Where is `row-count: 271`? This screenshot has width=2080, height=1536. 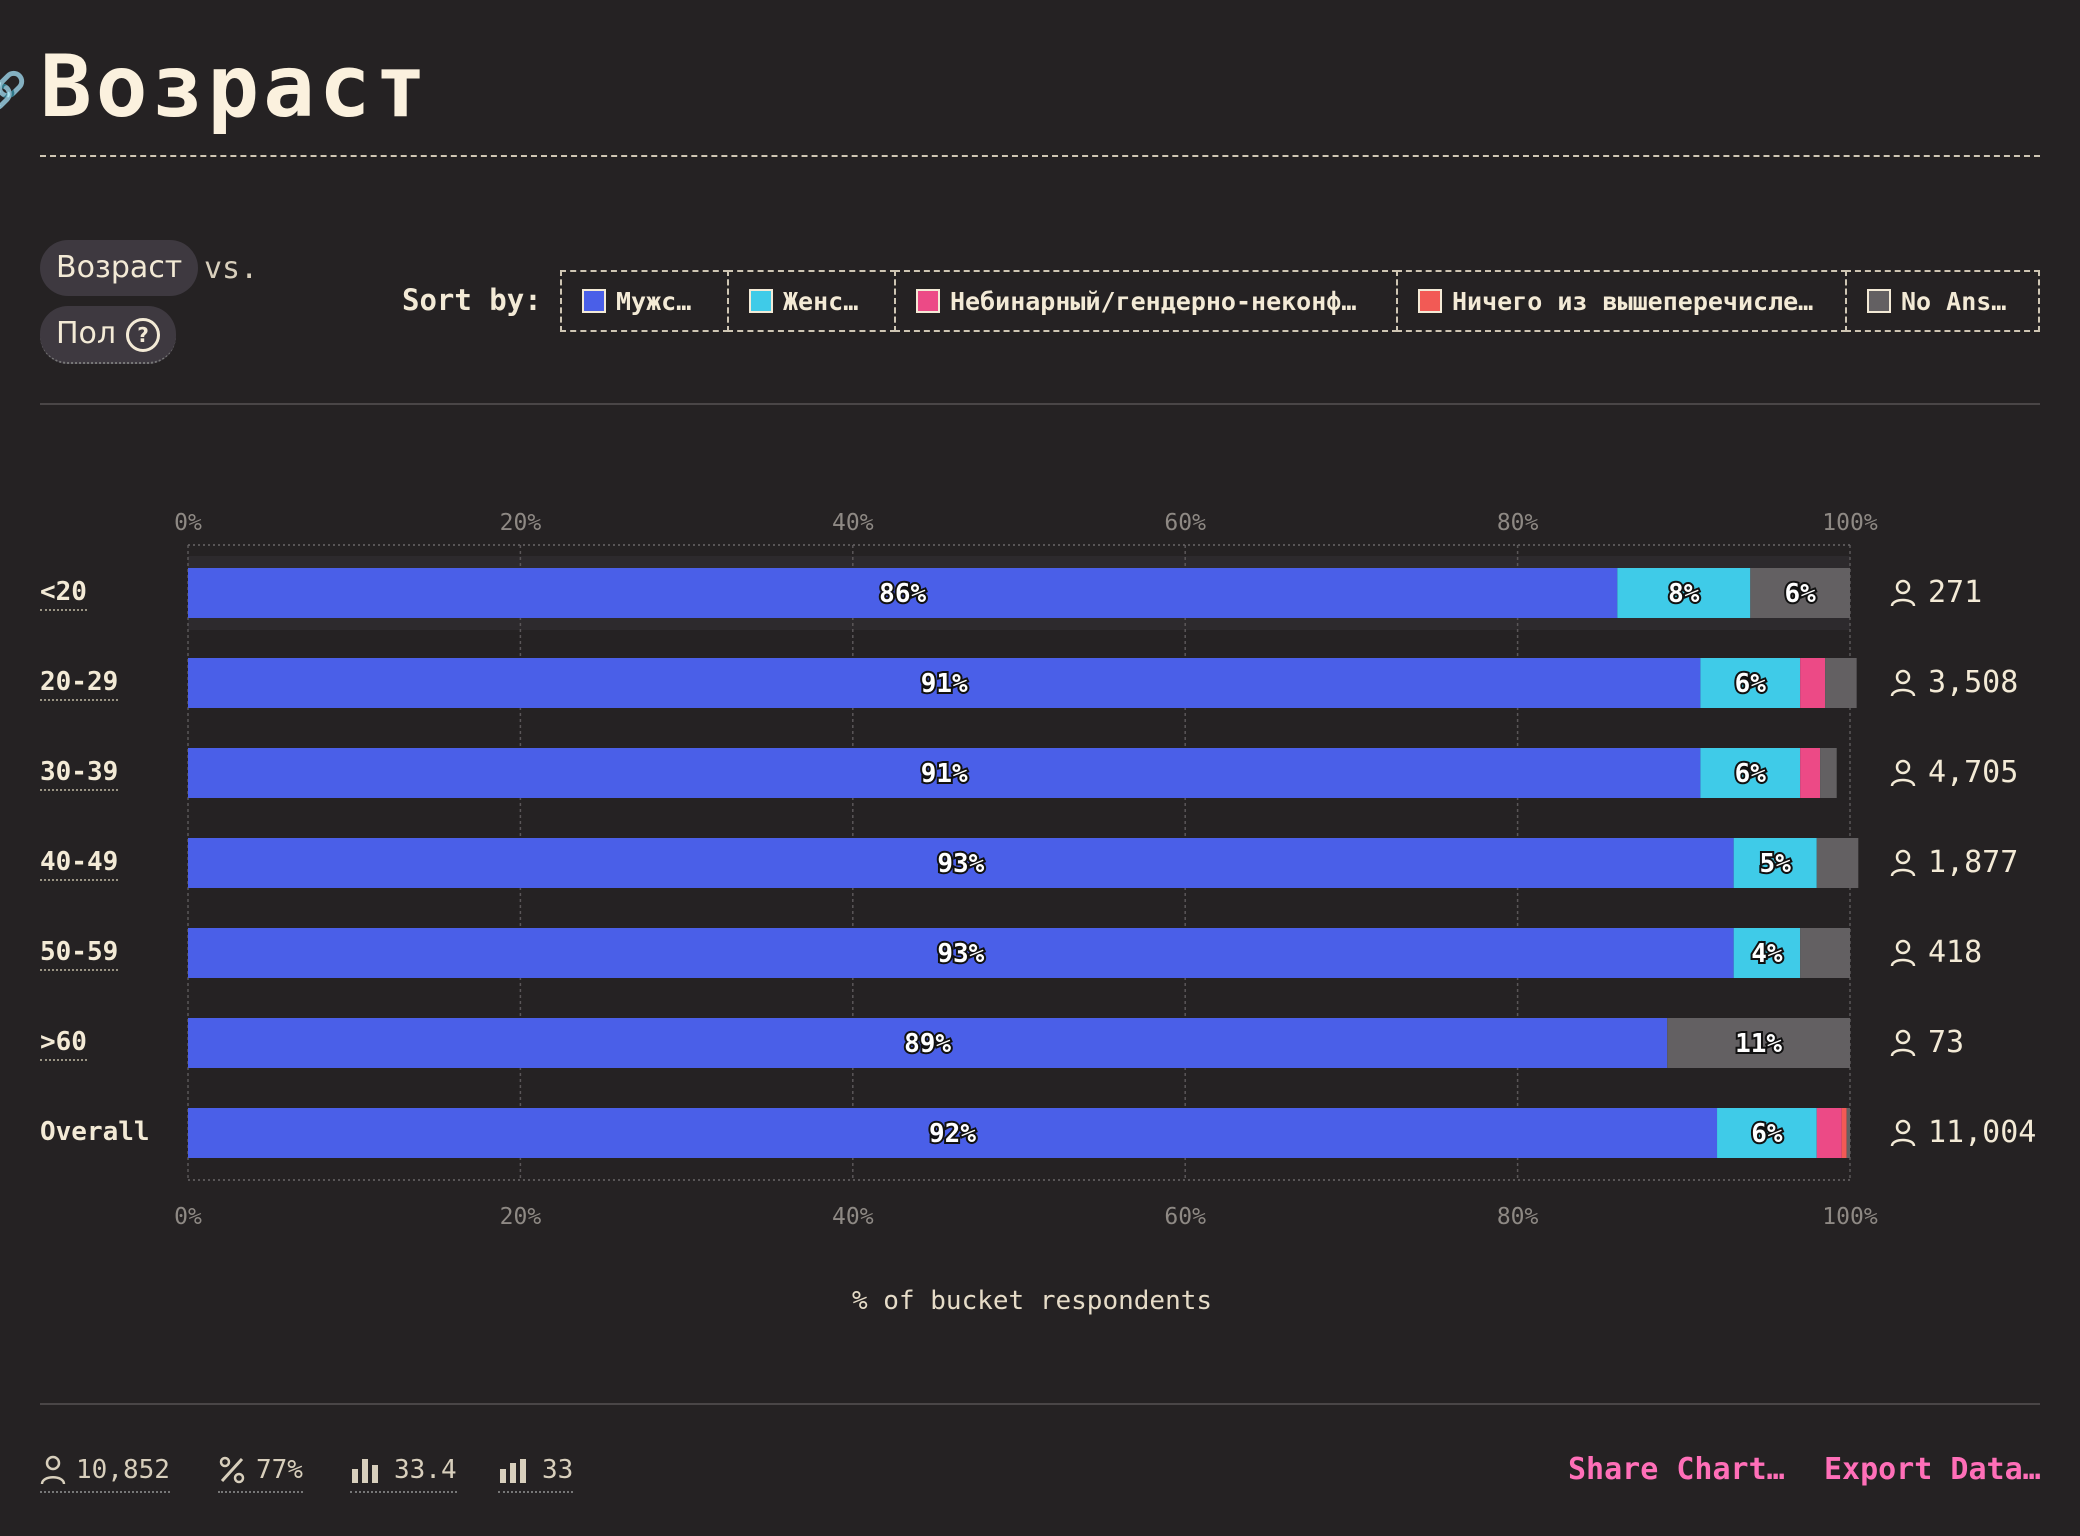 row-count: 271 is located at coordinates (1936, 593).